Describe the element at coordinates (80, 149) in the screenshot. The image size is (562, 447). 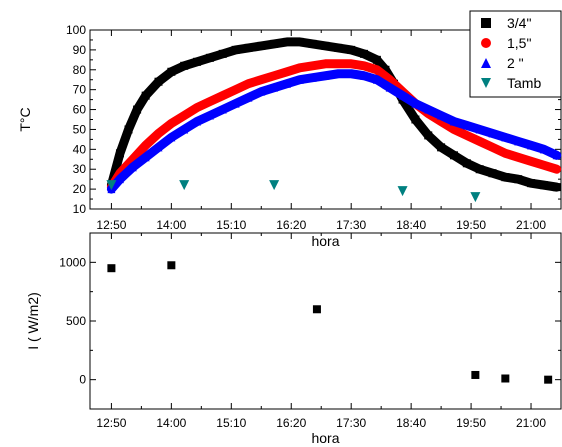
I see `y-tick-label: 40` at that location.